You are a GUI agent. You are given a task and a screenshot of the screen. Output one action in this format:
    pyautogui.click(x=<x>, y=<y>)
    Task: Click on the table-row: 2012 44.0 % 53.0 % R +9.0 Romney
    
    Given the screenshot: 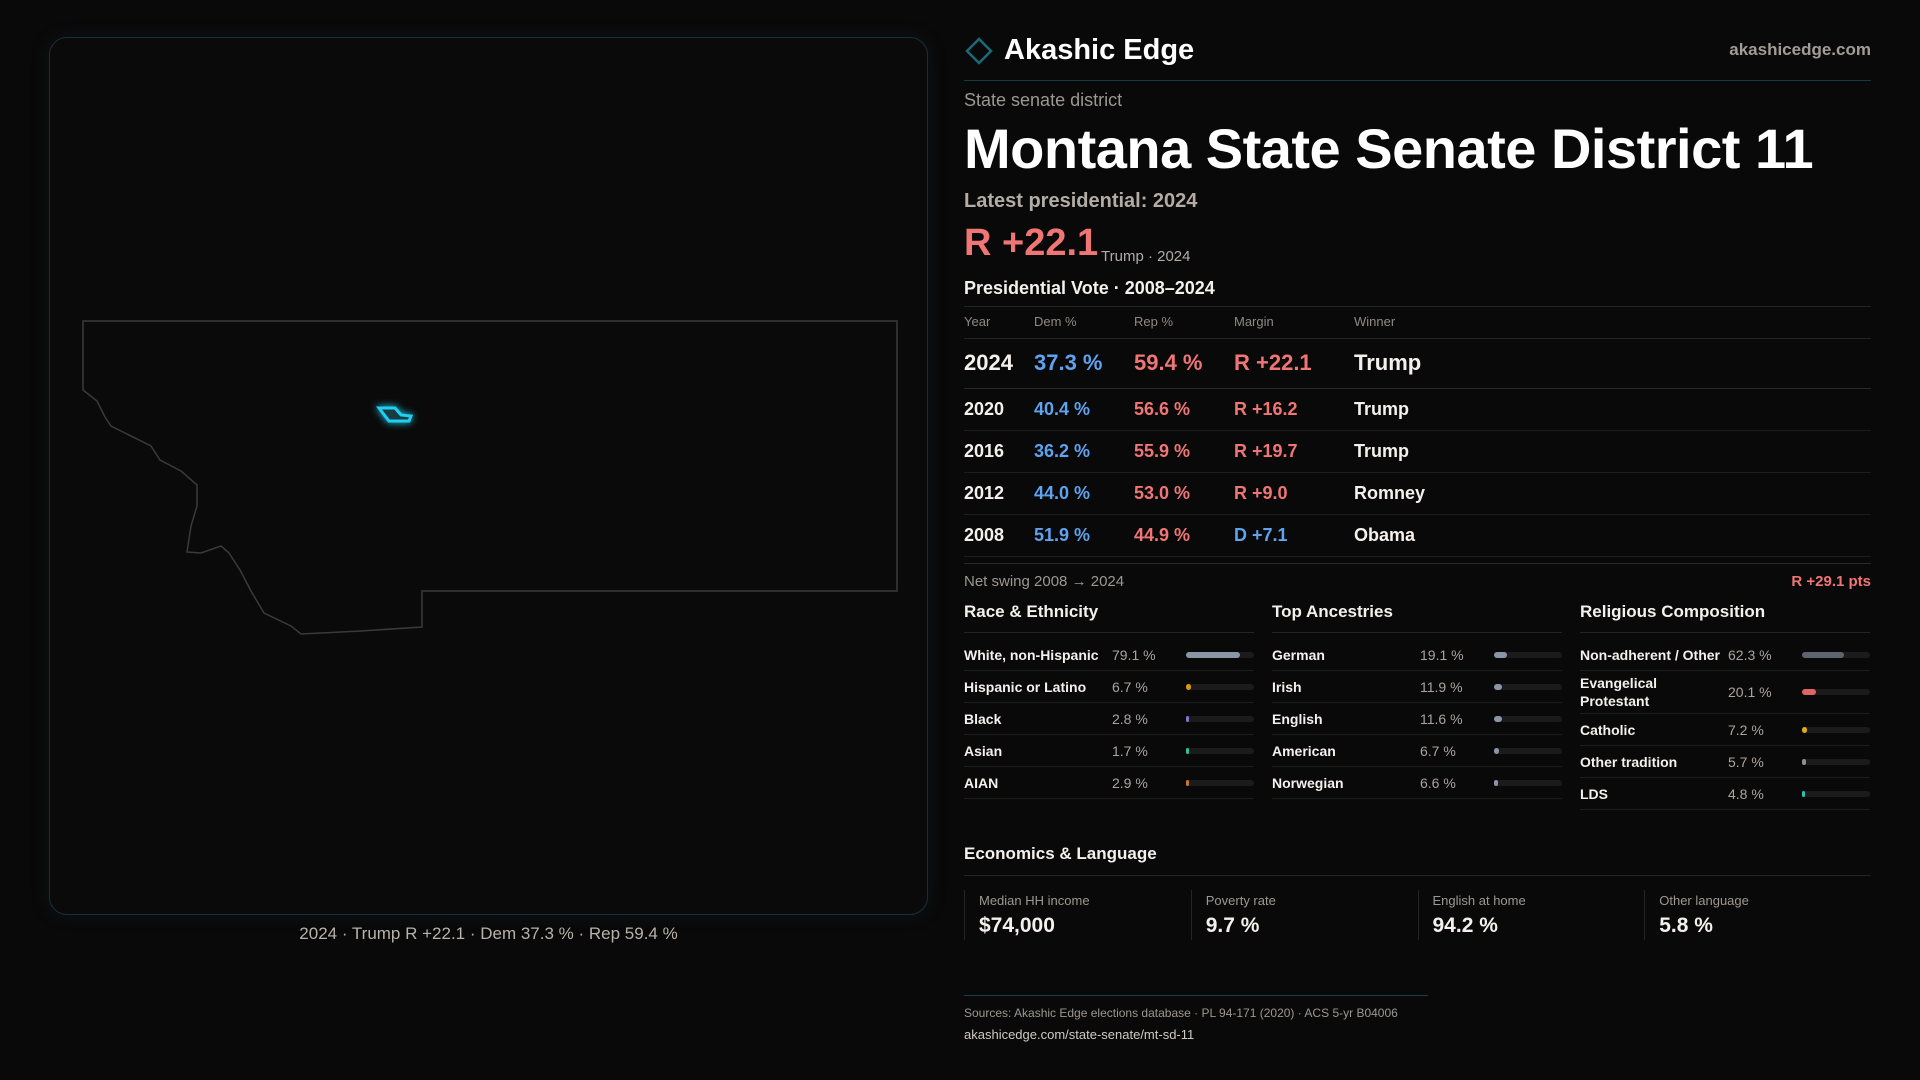 What is the action you would take?
    pyautogui.click(x=1417, y=493)
    